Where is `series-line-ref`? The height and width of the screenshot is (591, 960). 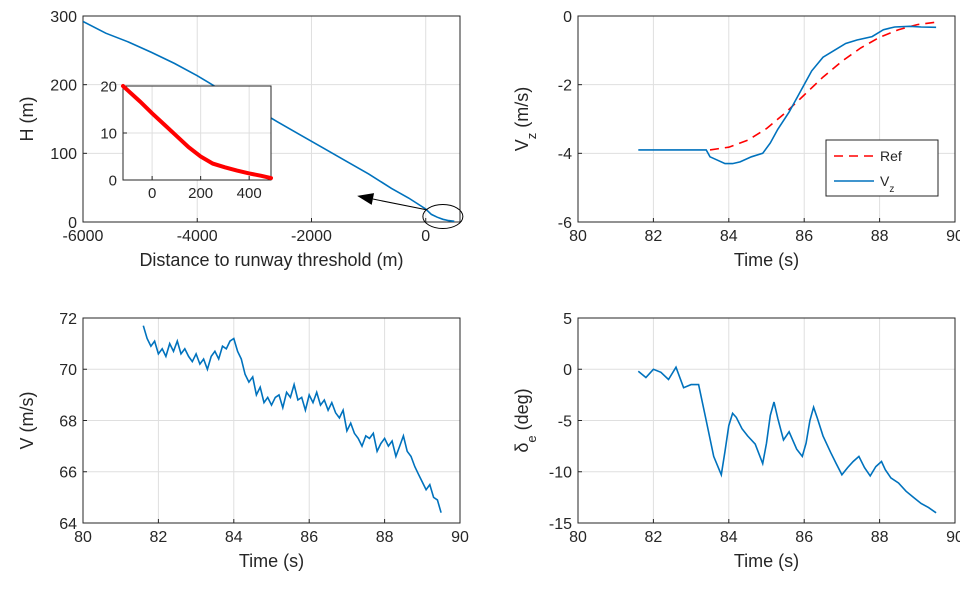
series-line-ref is located at coordinates (823, 86).